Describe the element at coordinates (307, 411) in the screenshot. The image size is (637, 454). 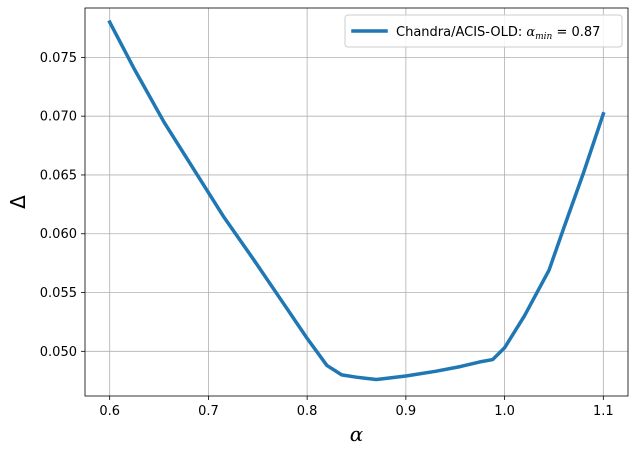
I see `x-tick-label: 0.8` at that location.